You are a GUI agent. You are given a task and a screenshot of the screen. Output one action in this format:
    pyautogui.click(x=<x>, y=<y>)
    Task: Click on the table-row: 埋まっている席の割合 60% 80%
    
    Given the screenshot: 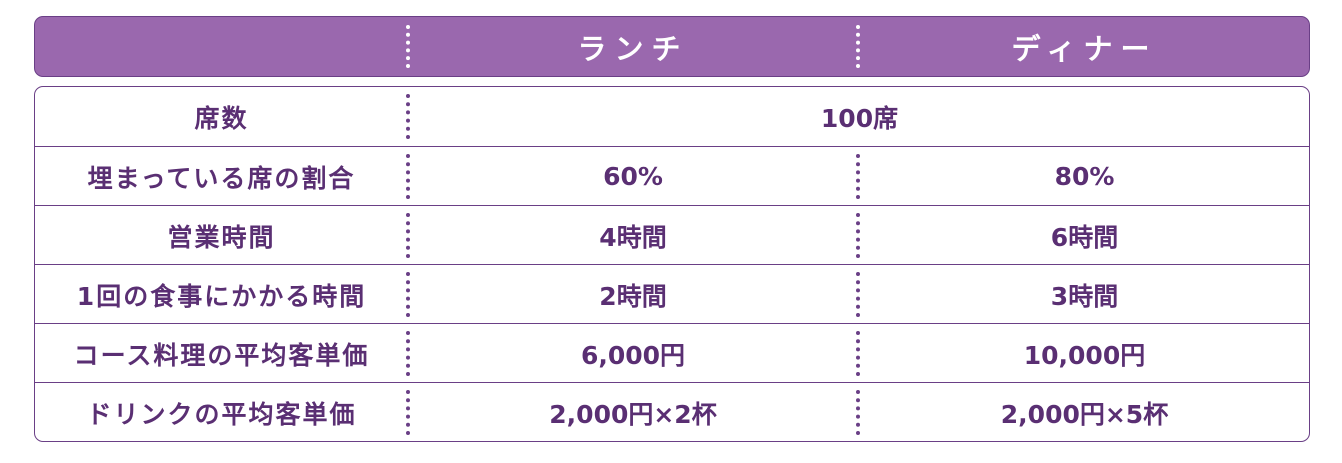 What is the action you would take?
    pyautogui.click(x=672, y=176)
    